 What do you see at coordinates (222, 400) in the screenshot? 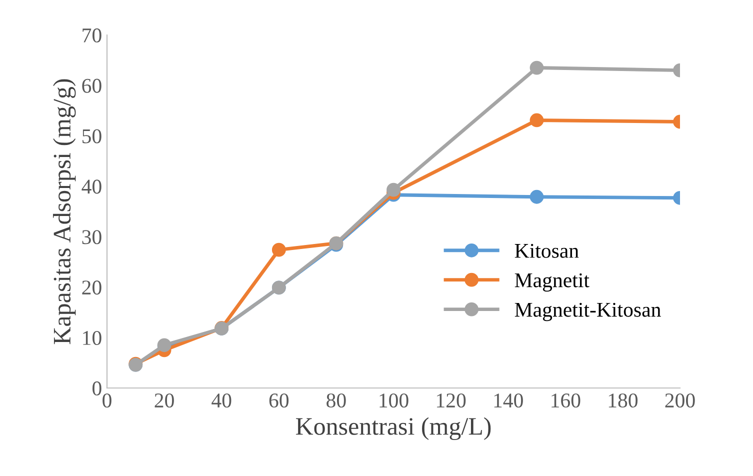
I see `x-tick-label: 40` at bounding box center [222, 400].